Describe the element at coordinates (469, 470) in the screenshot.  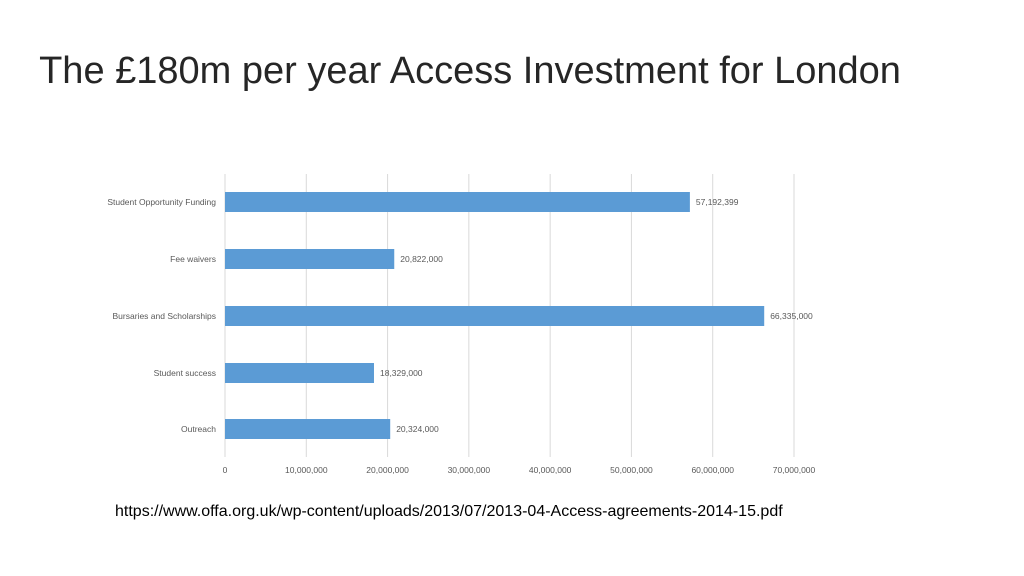
I see `x-tick-label: 30,000,000` at that location.